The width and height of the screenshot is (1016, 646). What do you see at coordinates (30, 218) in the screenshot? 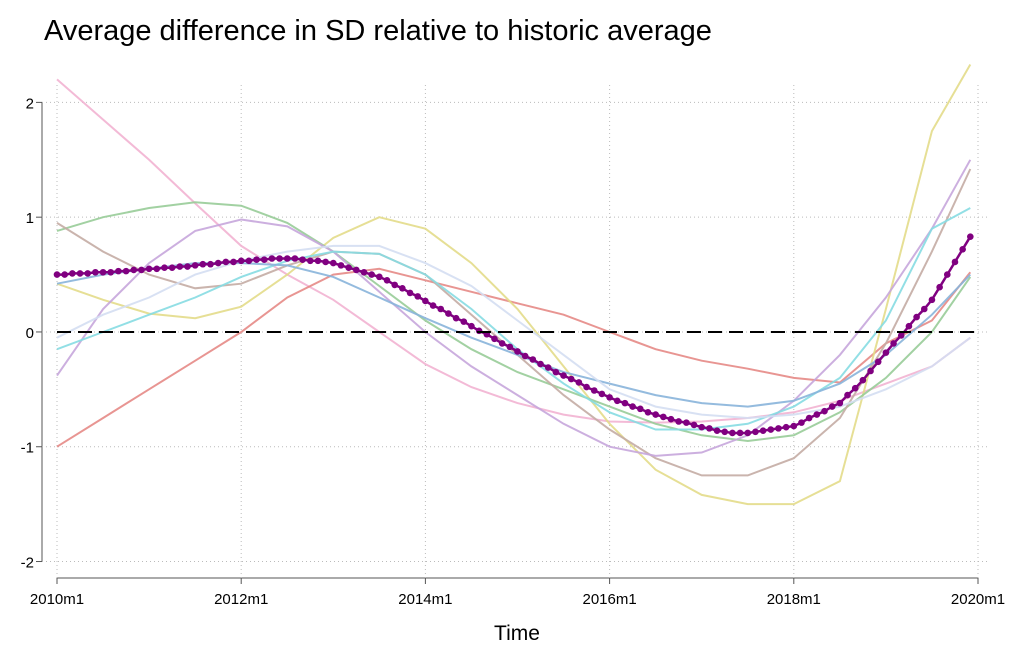
I see `y-tick-label: 1` at bounding box center [30, 218].